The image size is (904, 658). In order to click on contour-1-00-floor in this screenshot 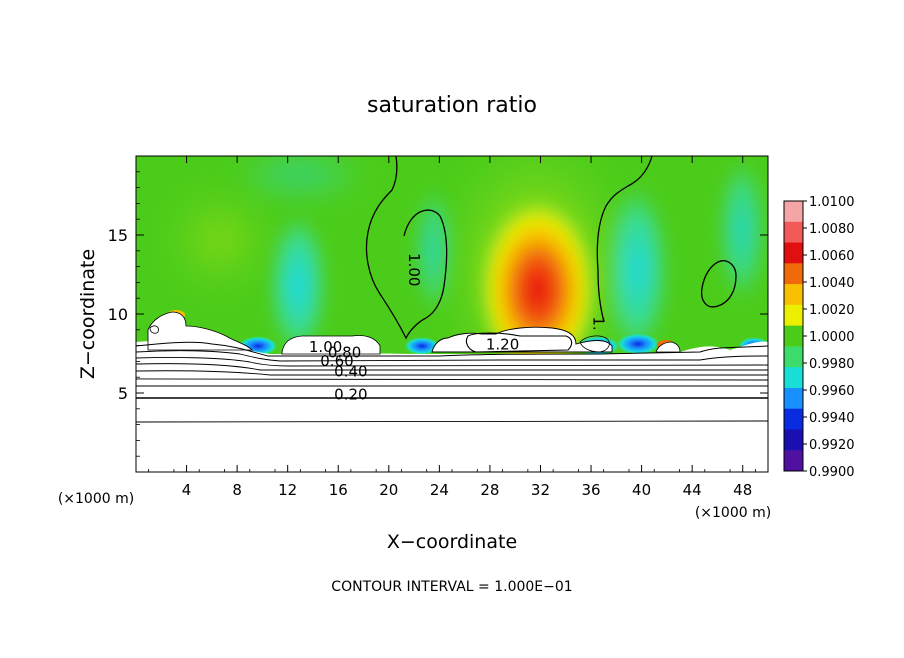, I will do `click(452, 349)`.